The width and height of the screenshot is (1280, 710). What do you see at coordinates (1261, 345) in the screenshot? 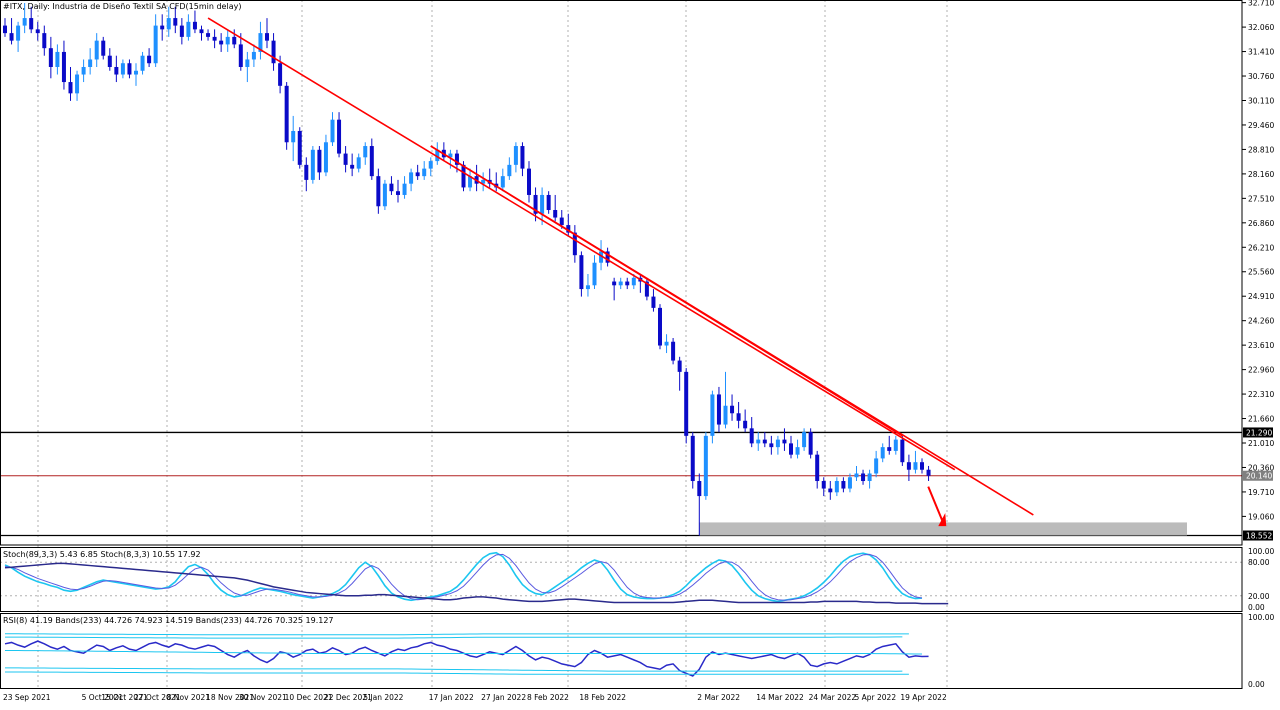
I see `y-tick-label: 23.610` at bounding box center [1261, 345].